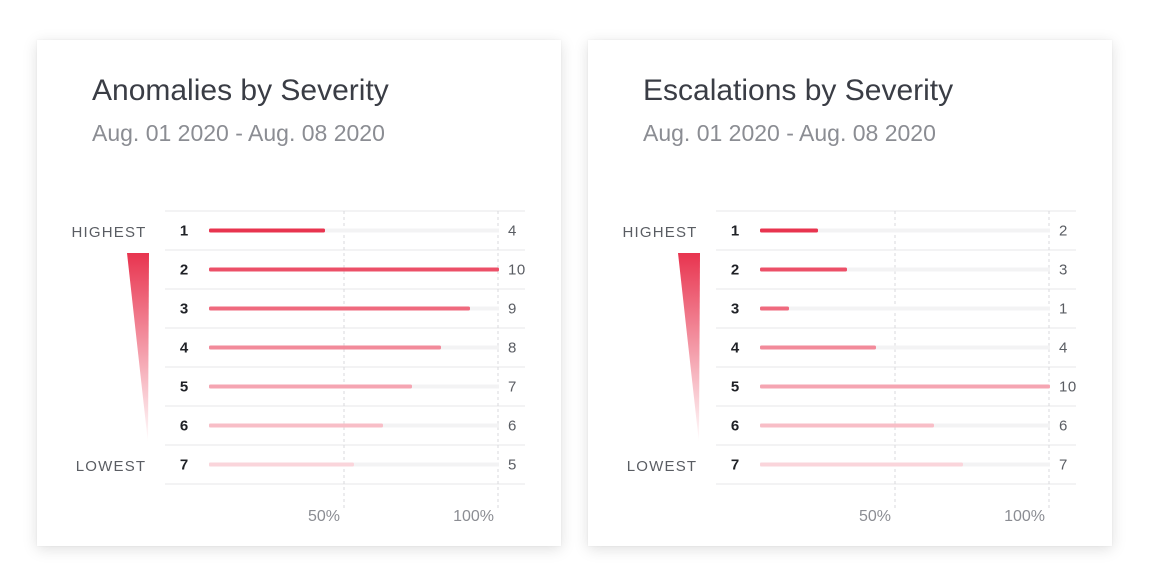 This screenshot has height=580, width=1154. Describe the element at coordinates (1063, 309) in the screenshot. I see `bar-value-label: 1` at that location.